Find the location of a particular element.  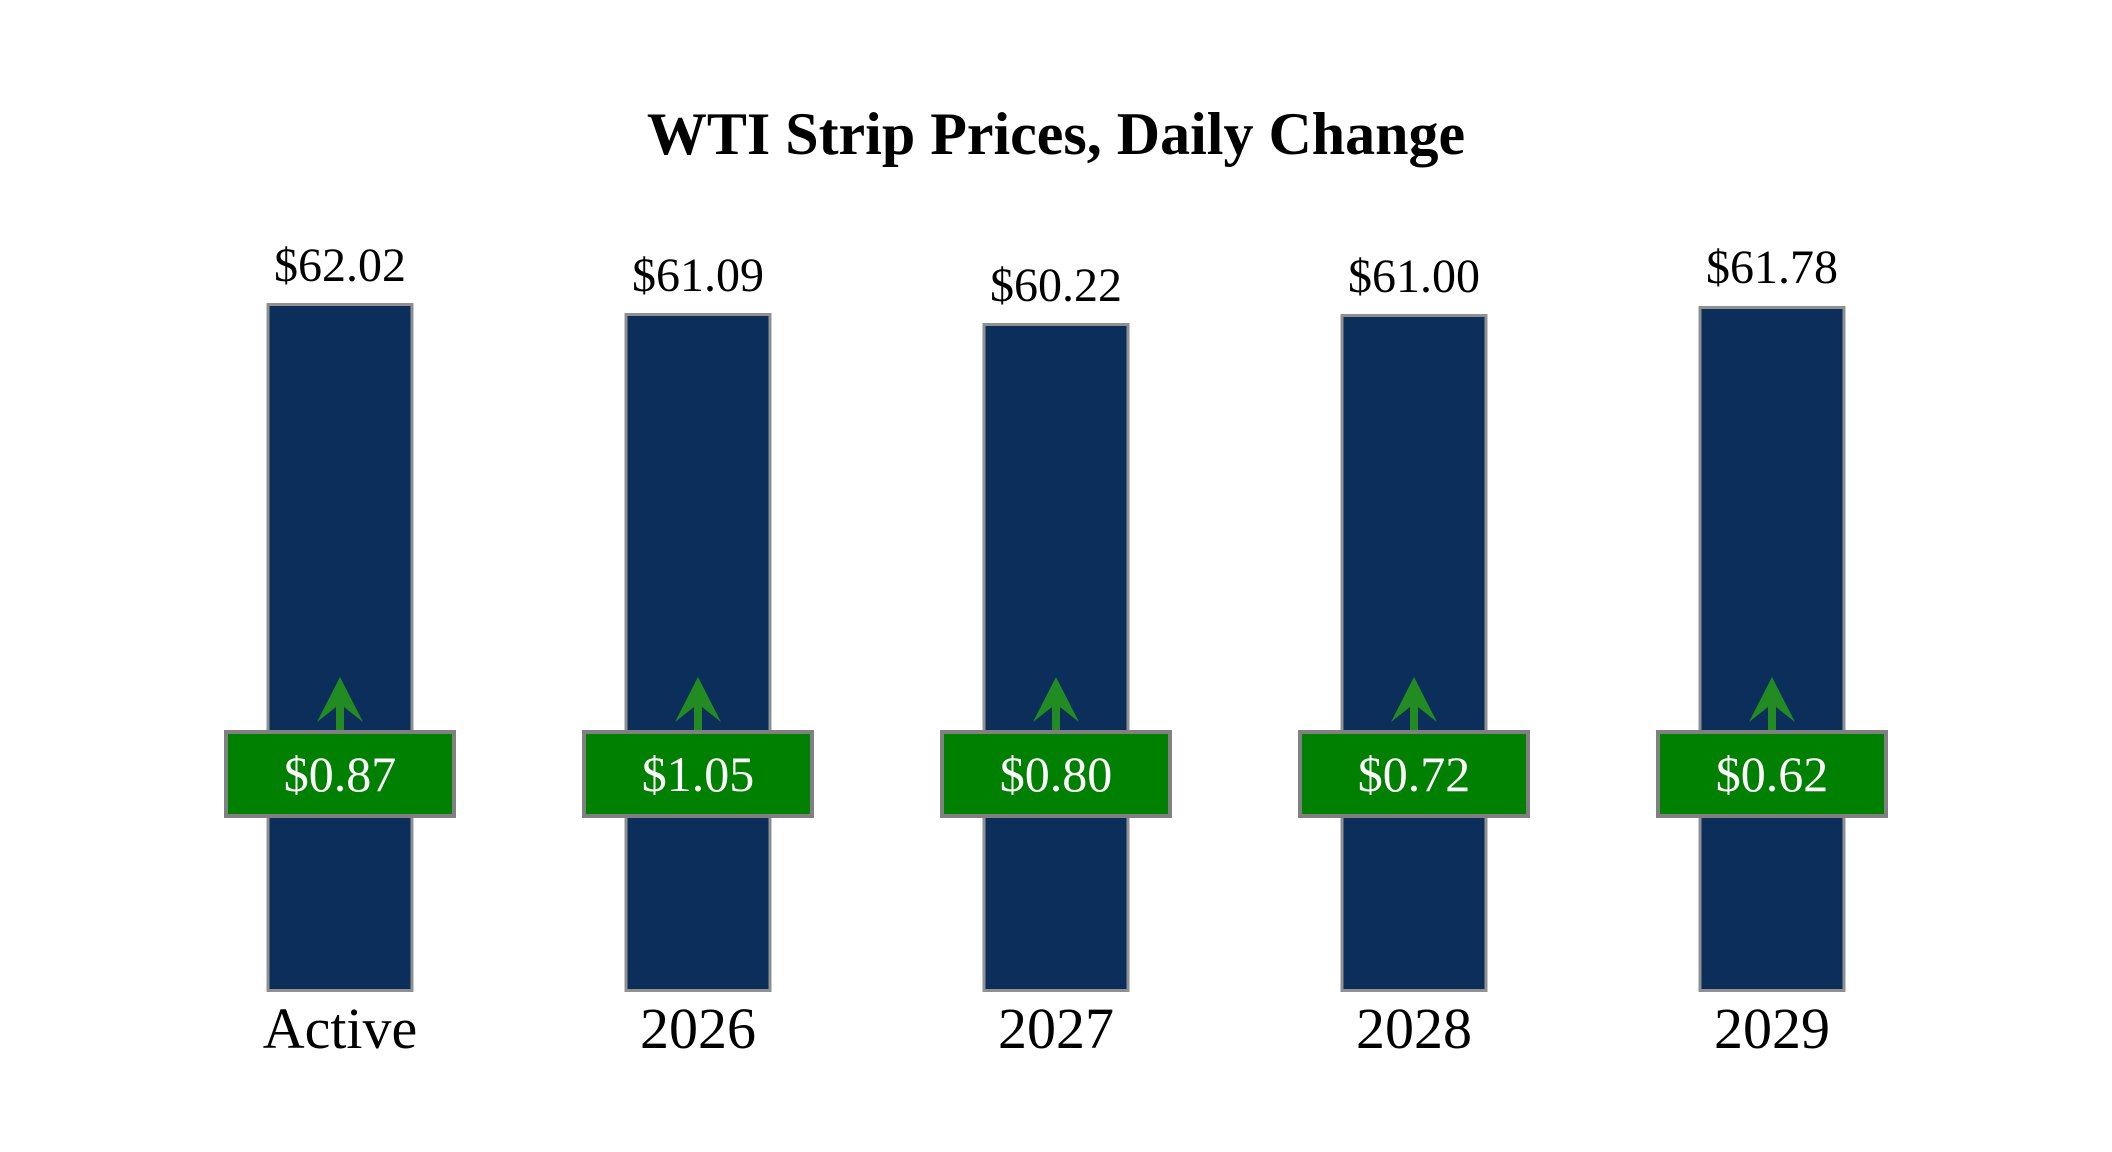

price-label: $62.02 is located at coordinates (340, 265).